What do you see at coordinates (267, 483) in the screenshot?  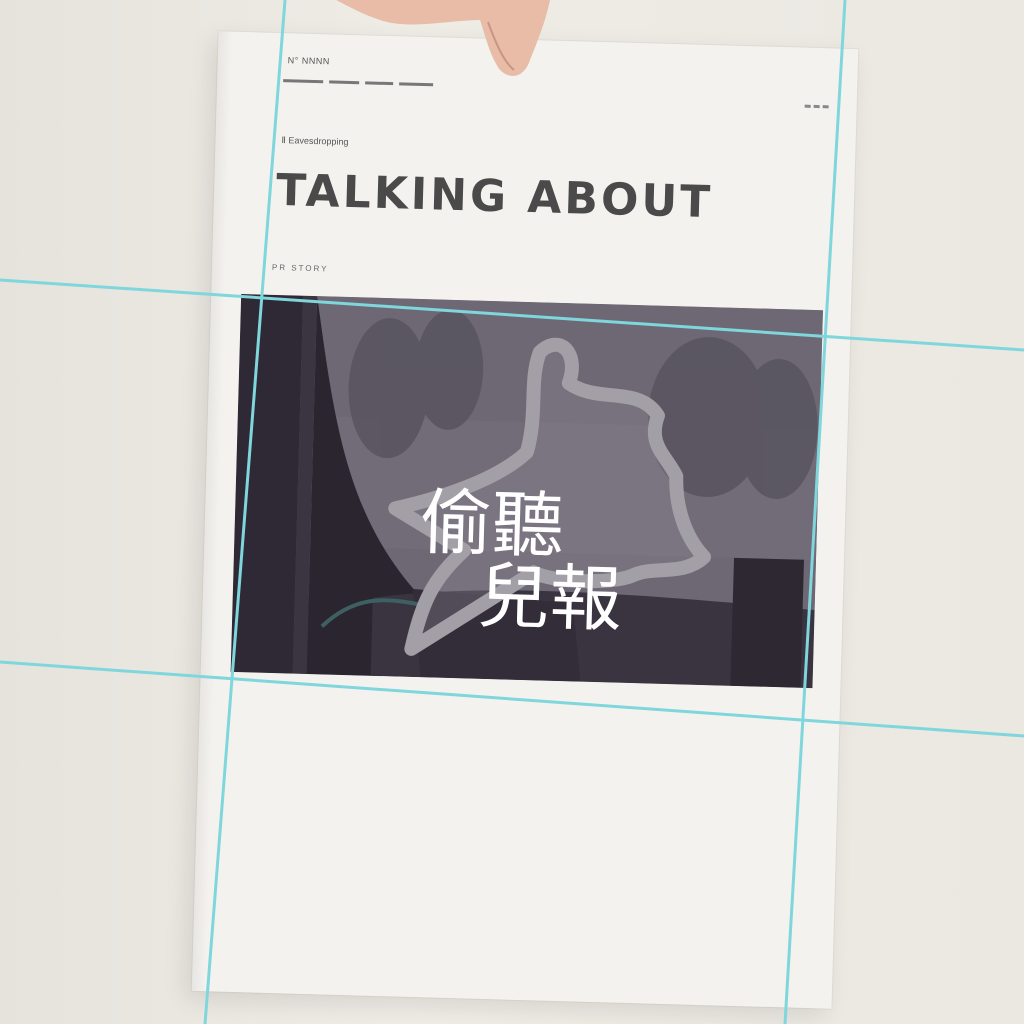 I see `window-frame-left` at bounding box center [267, 483].